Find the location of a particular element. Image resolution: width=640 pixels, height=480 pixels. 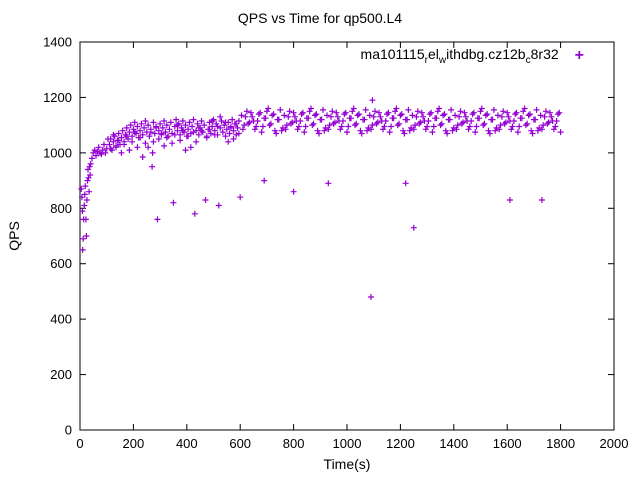

legend-label-subscript: r is located at coordinates (426, 60).